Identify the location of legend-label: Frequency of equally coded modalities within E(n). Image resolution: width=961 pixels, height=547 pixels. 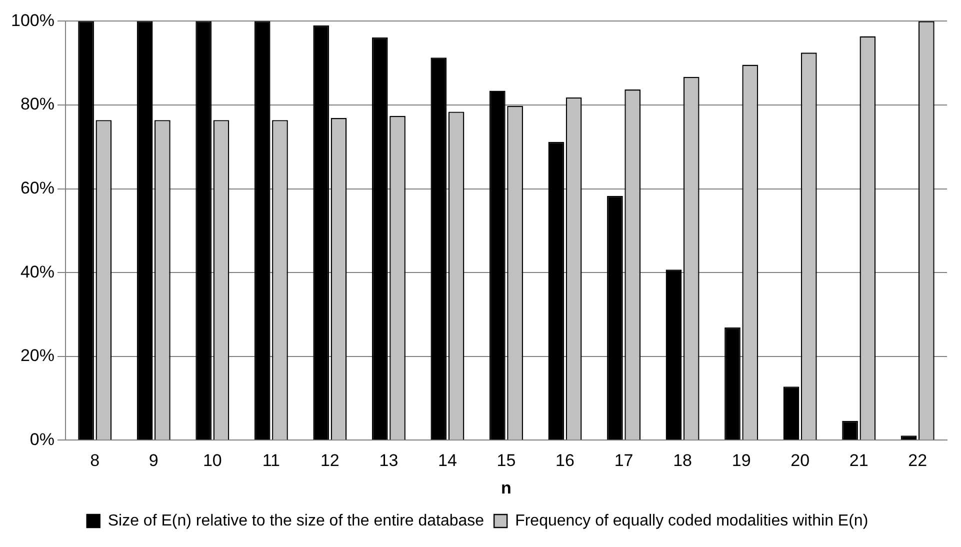
(691, 521).